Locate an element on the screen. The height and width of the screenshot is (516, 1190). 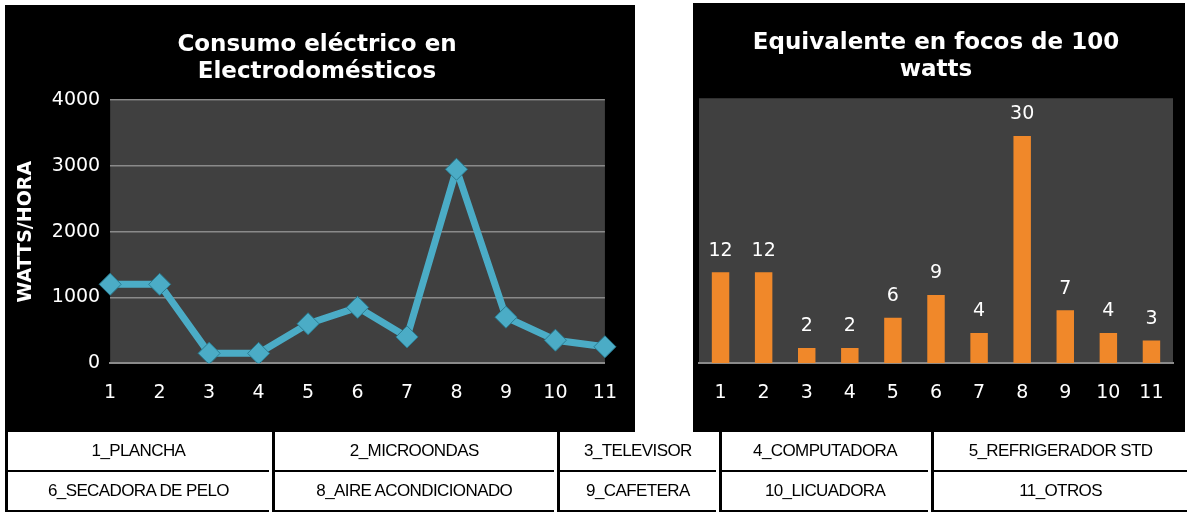
y-tick-label: 1000 is located at coordinates (76, 295).